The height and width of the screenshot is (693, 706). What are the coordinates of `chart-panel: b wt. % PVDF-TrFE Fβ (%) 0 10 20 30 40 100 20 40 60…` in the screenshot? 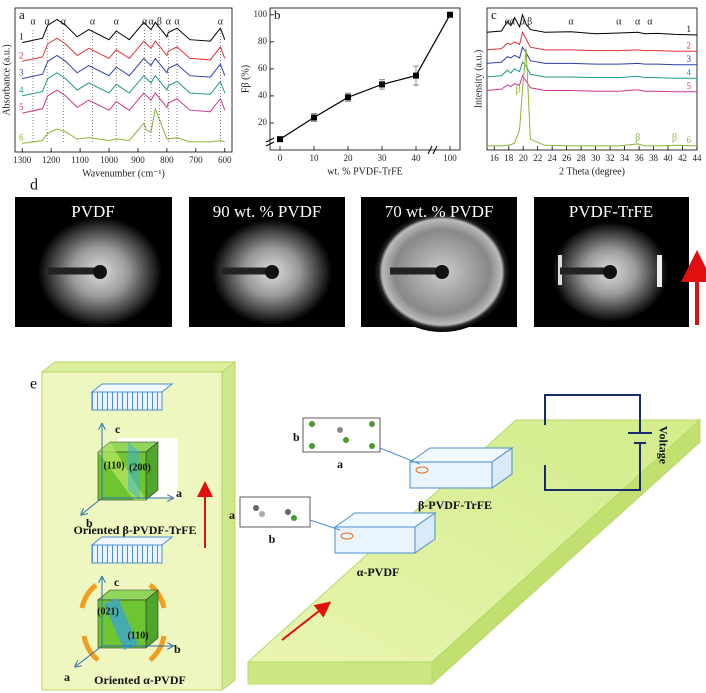 It's located at (350, 92).